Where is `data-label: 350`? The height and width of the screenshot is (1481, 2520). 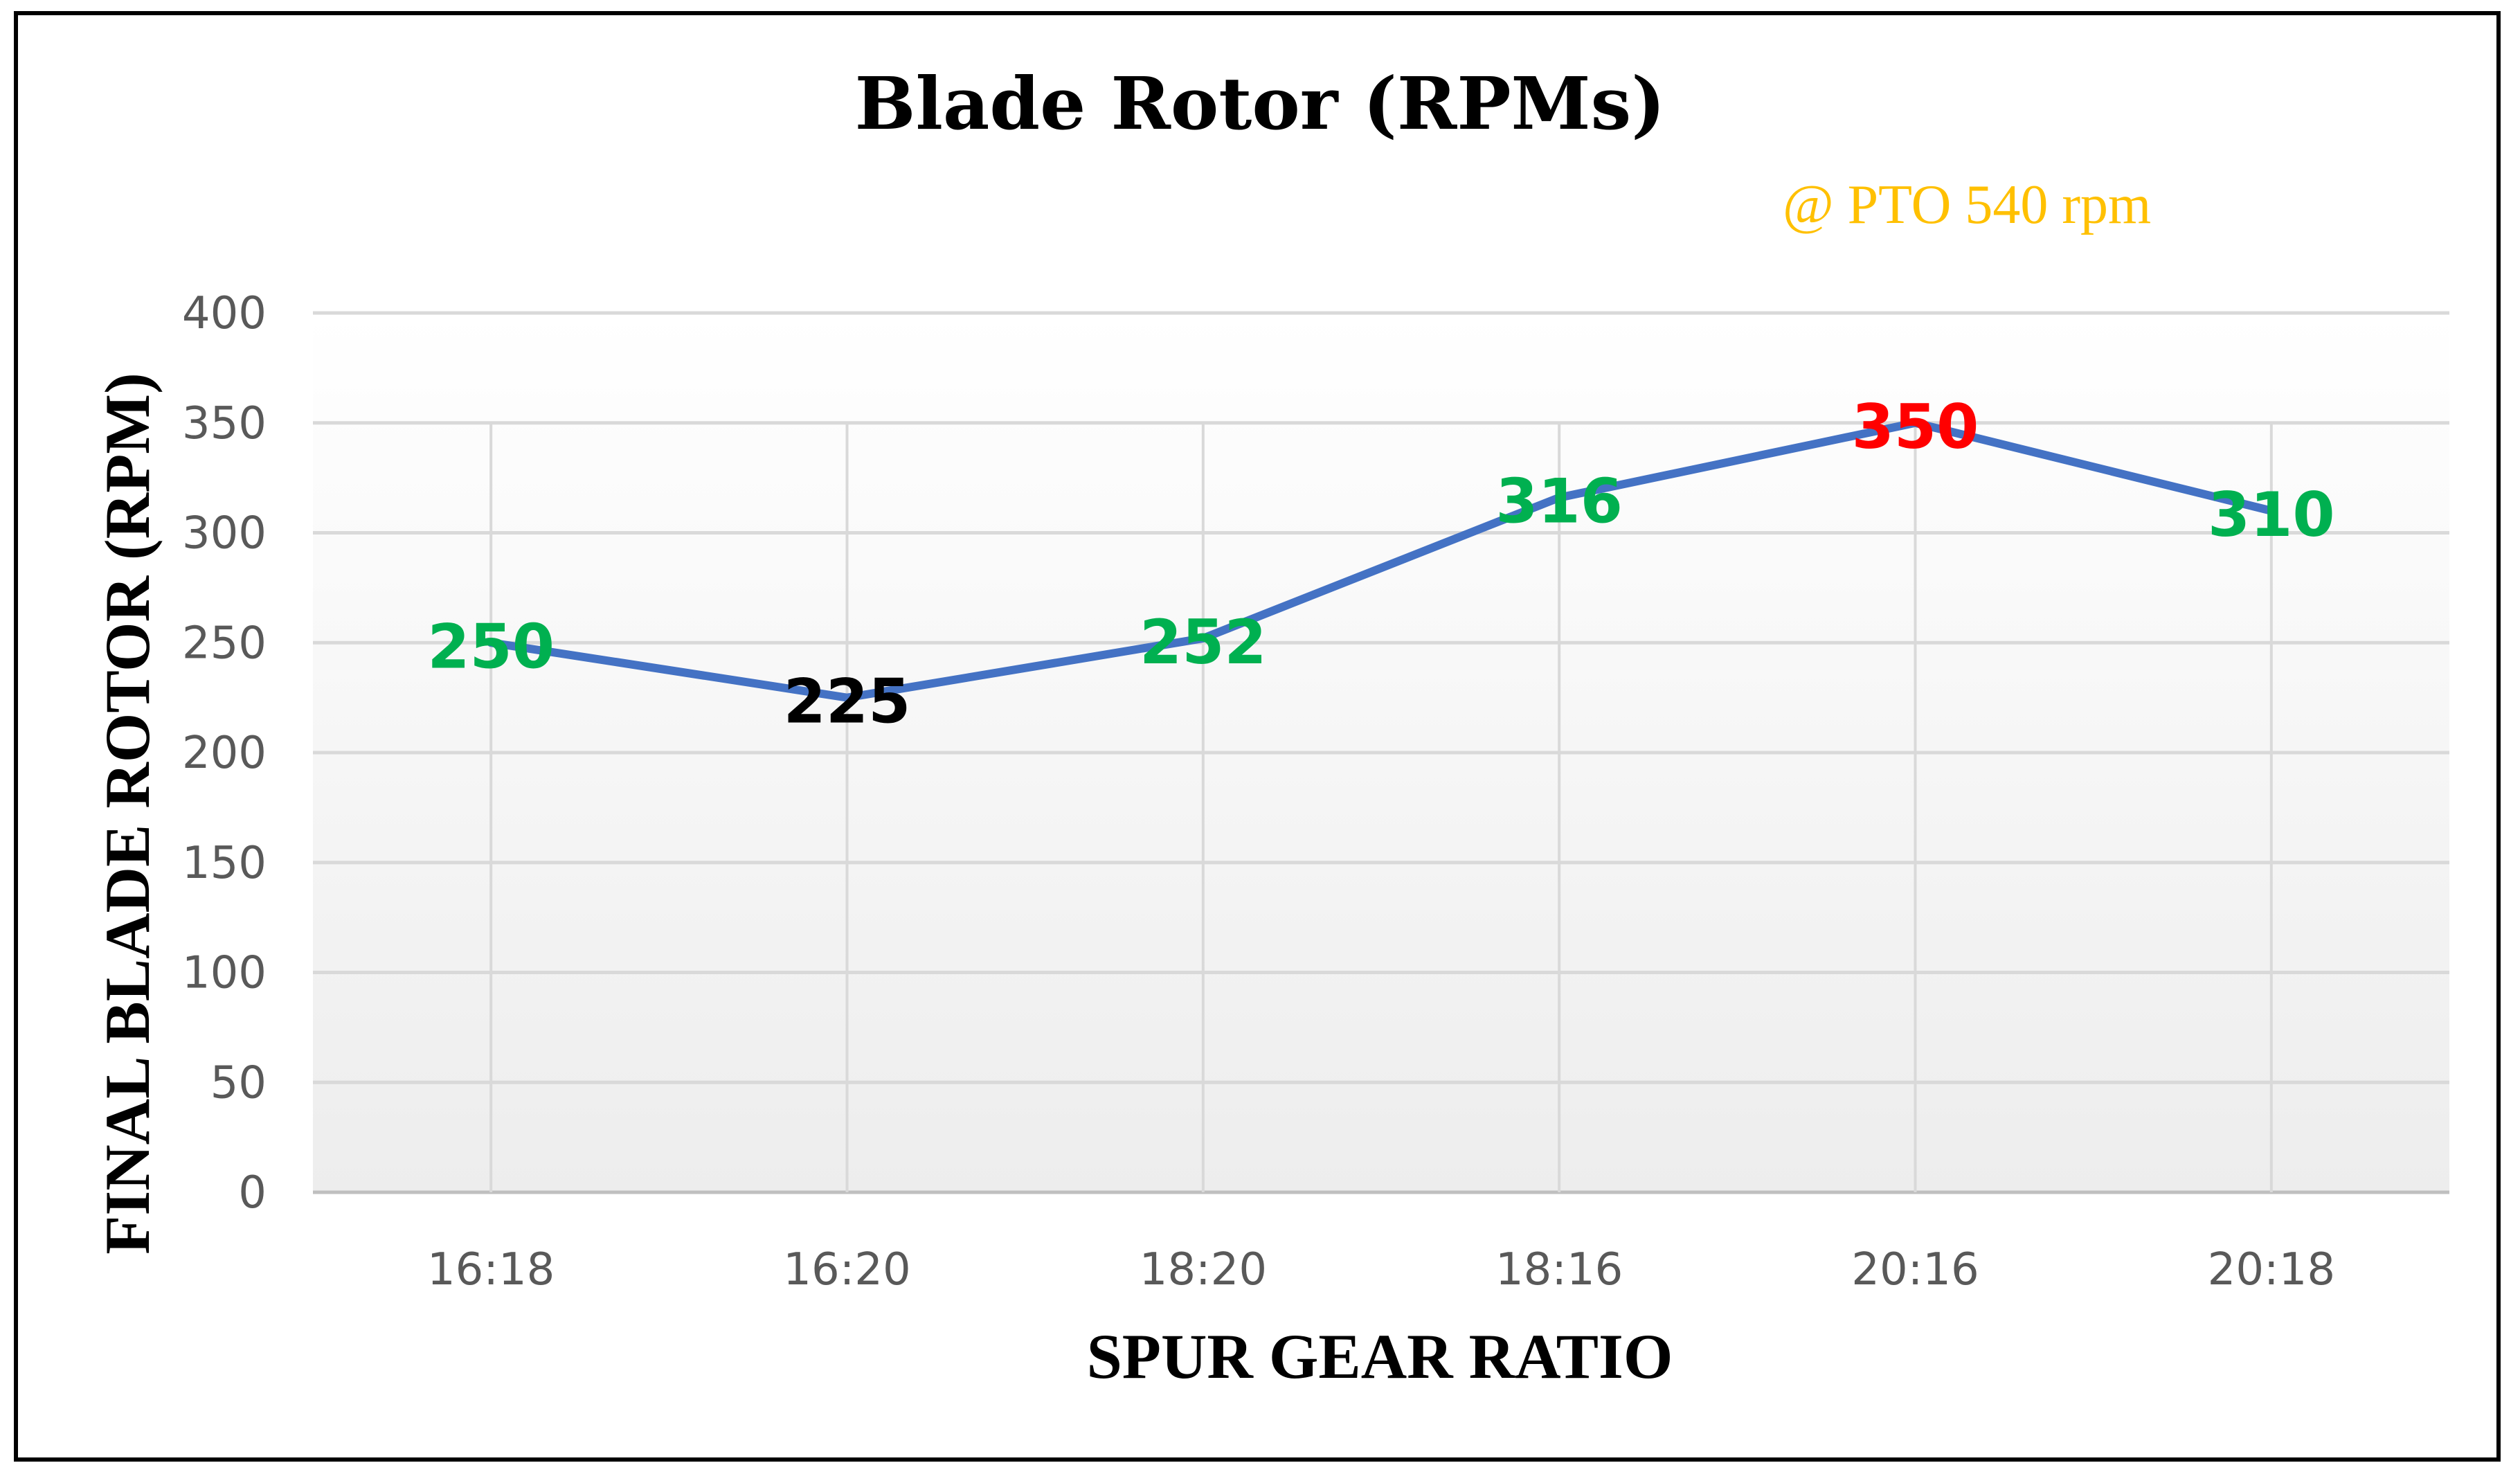
data-label: 350 is located at coordinates (1915, 427).